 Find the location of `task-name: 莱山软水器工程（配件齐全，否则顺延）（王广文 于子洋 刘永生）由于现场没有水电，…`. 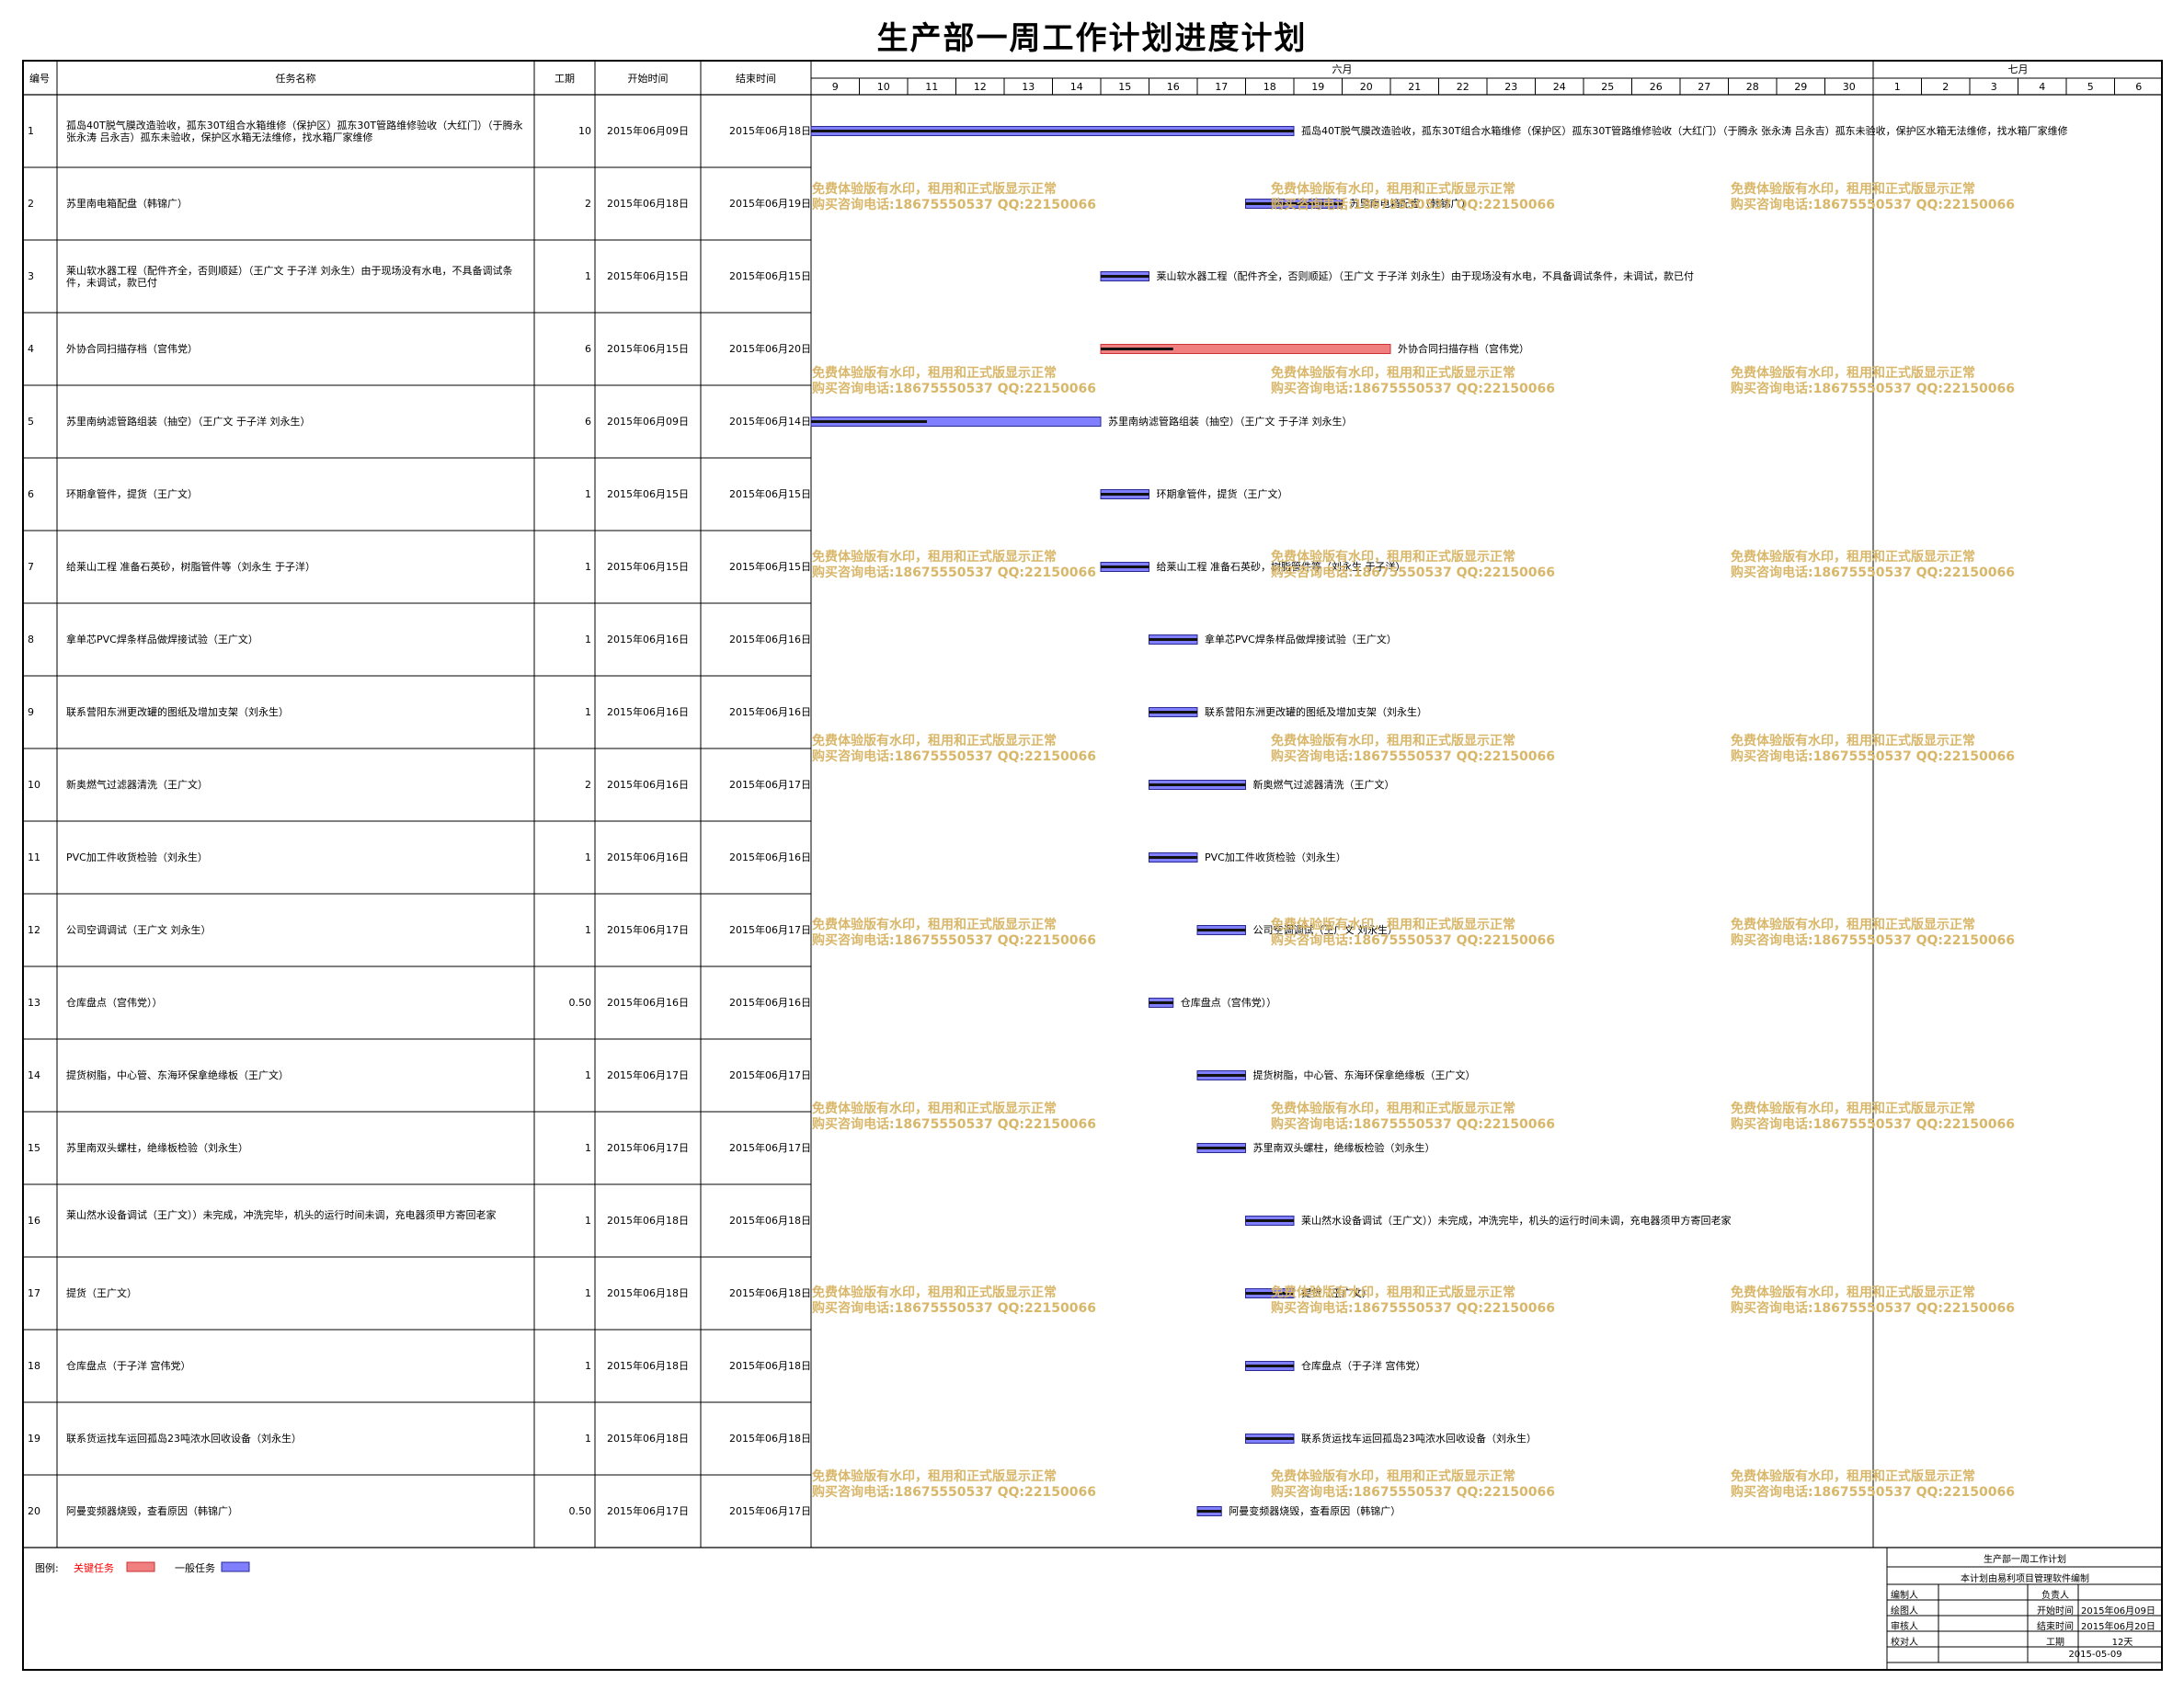

task-name: 莱山软水器工程（配件齐全，否则顺延）（王广文 于子洋 刘永生）由于现场没有水电，… is located at coordinates (289, 276).